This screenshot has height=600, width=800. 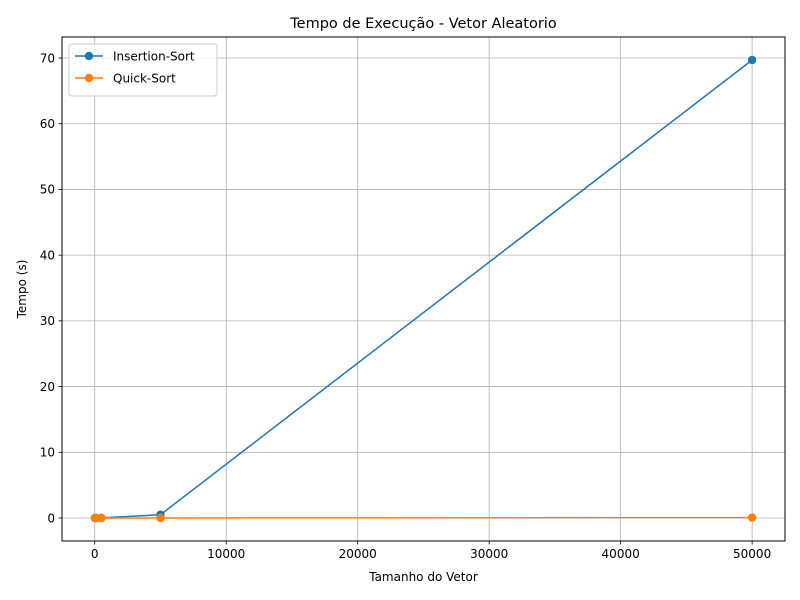 I want to click on y-tick-label: 10, so click(x=47, y=453).